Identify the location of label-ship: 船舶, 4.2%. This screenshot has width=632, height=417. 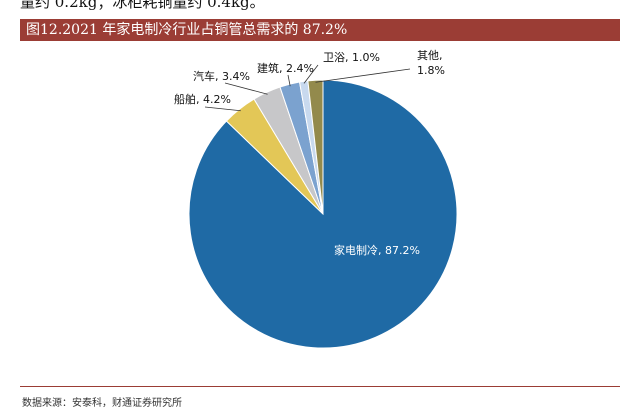
(202, 99).